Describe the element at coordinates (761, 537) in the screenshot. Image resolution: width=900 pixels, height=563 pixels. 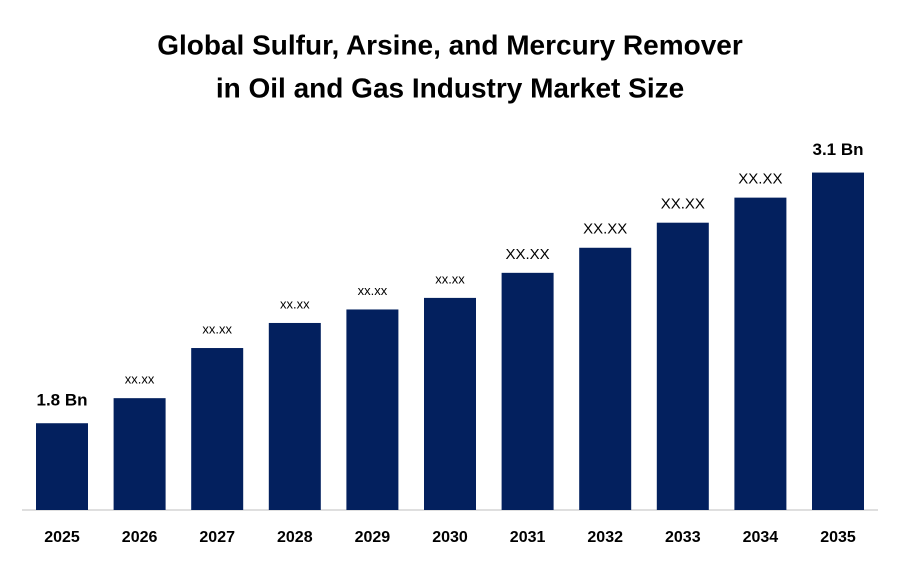
I see `x-tick-label: 2034` at that location.